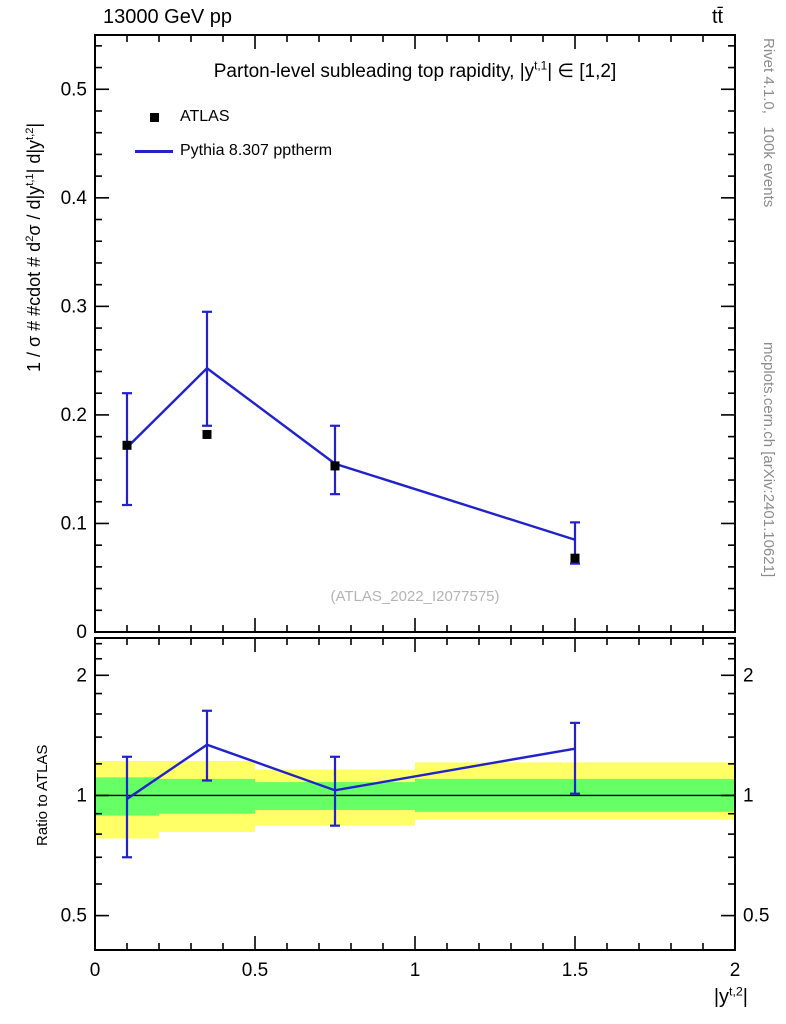 The width and height of the screenshot is (786, 1024). I want to click on x-tick-label: 1, so click(415, 970).